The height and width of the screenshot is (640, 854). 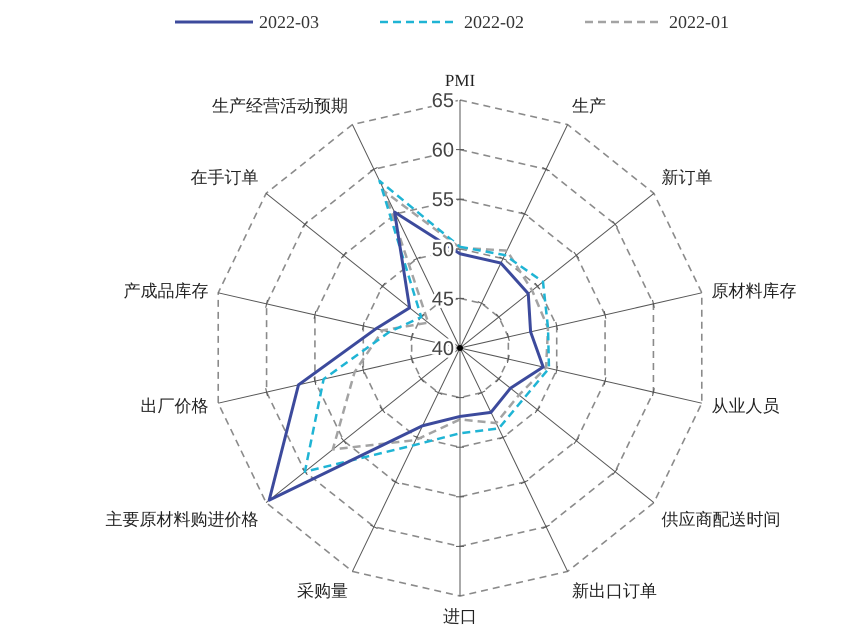 What do you see at coordinates (699, 22) in the screenshot?
I see `legend-label: 2022-01` at bounding box center [699, 22].